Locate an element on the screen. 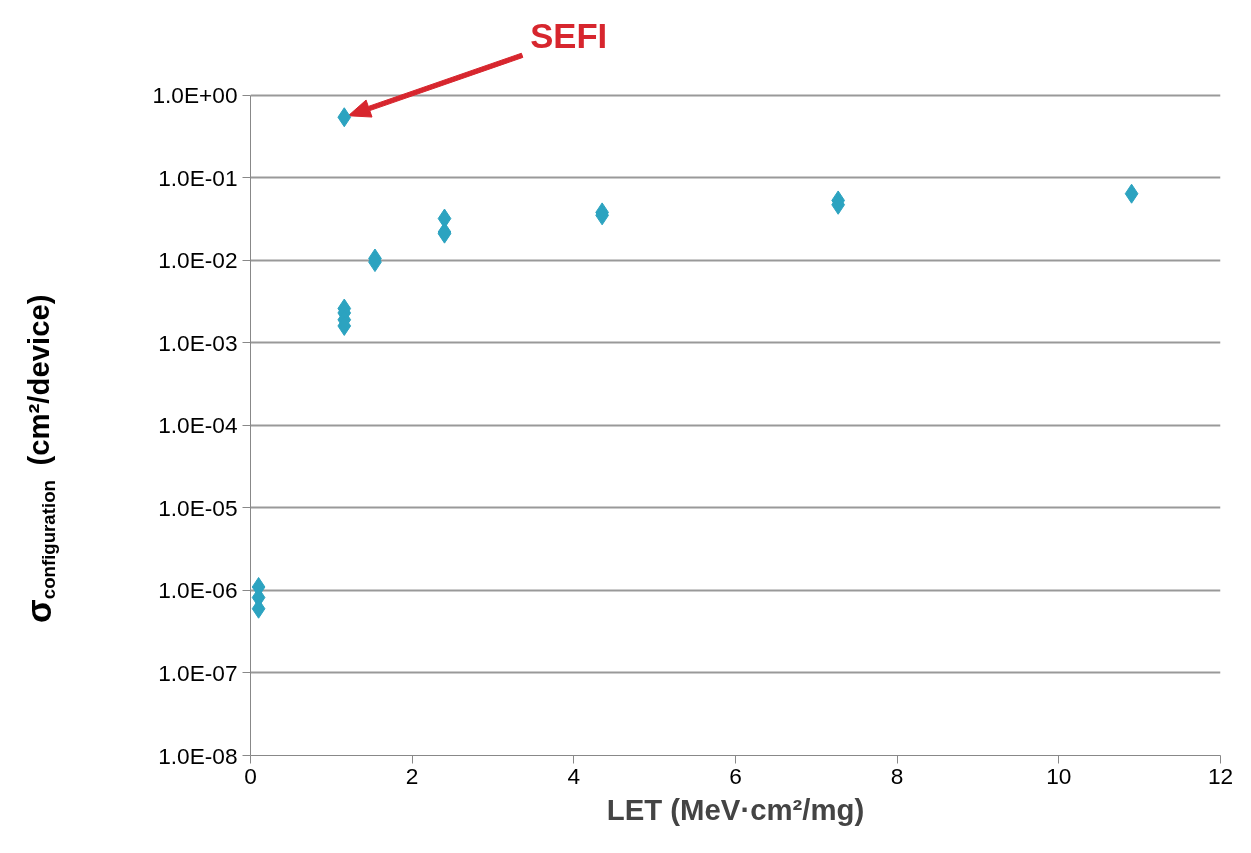  x-tick-label: 8 is located at coordinates (897, 775).